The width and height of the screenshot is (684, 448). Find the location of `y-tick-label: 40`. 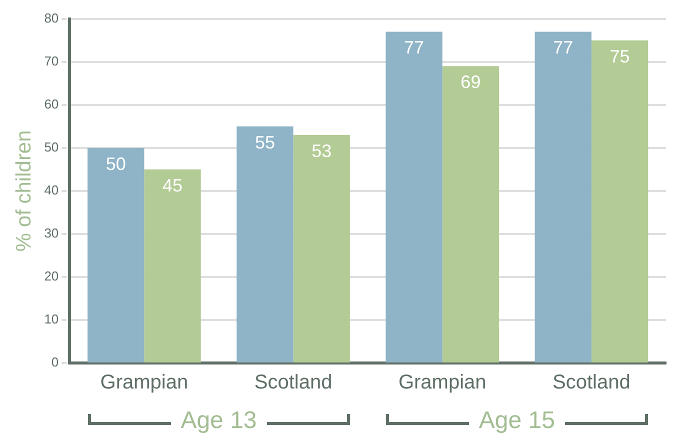

y-tick-label: 40 is located at coordinates (51, 190).